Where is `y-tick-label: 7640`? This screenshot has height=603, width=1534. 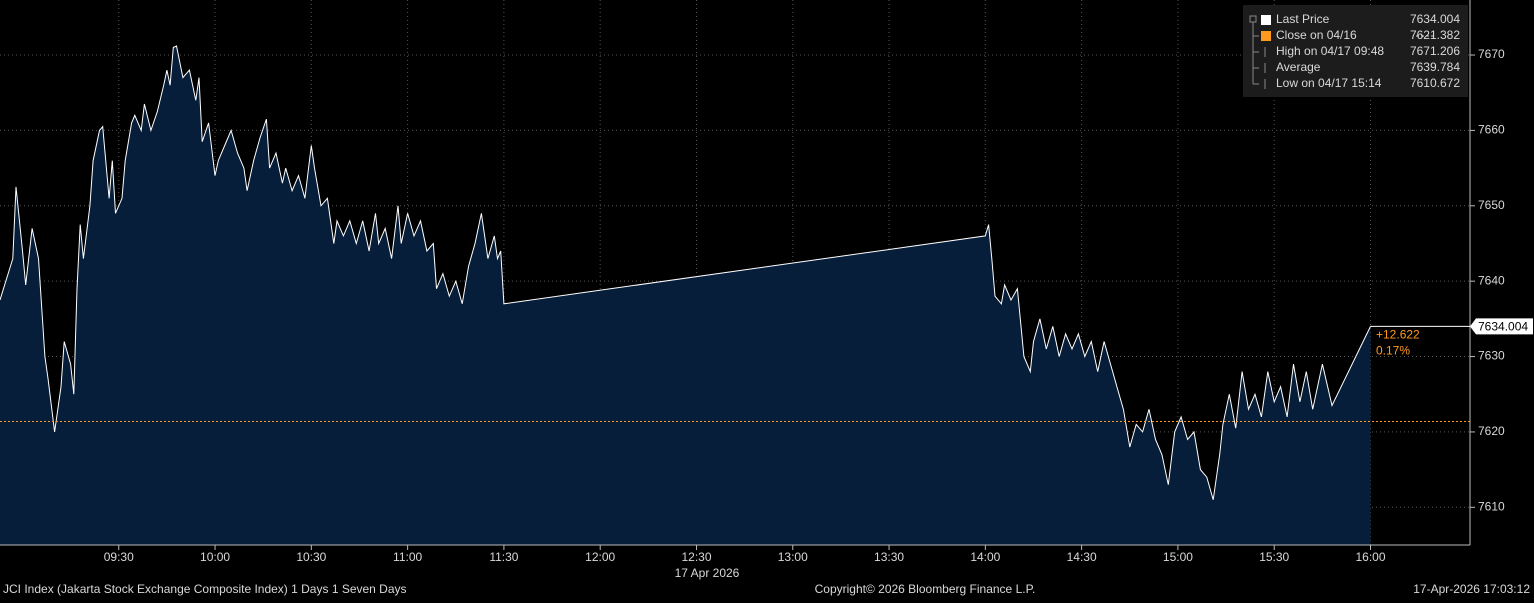 y-tick-label: 7640 is located at coordinates (1491, 280).